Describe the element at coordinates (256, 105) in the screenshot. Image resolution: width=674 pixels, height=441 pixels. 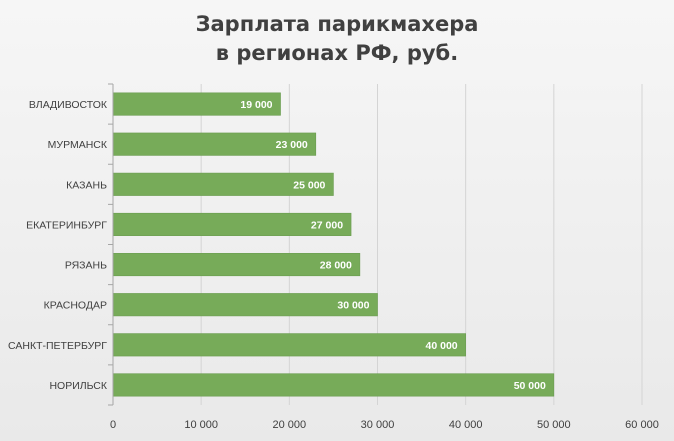
I see `data-label: 19 000` at that location.